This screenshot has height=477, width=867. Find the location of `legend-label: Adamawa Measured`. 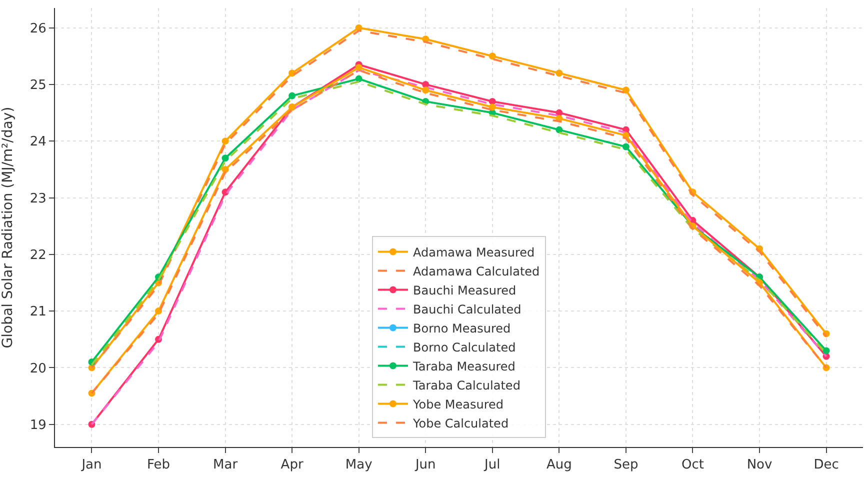

legend-label: Adamawa Measured is located at coordinates (474, 252).